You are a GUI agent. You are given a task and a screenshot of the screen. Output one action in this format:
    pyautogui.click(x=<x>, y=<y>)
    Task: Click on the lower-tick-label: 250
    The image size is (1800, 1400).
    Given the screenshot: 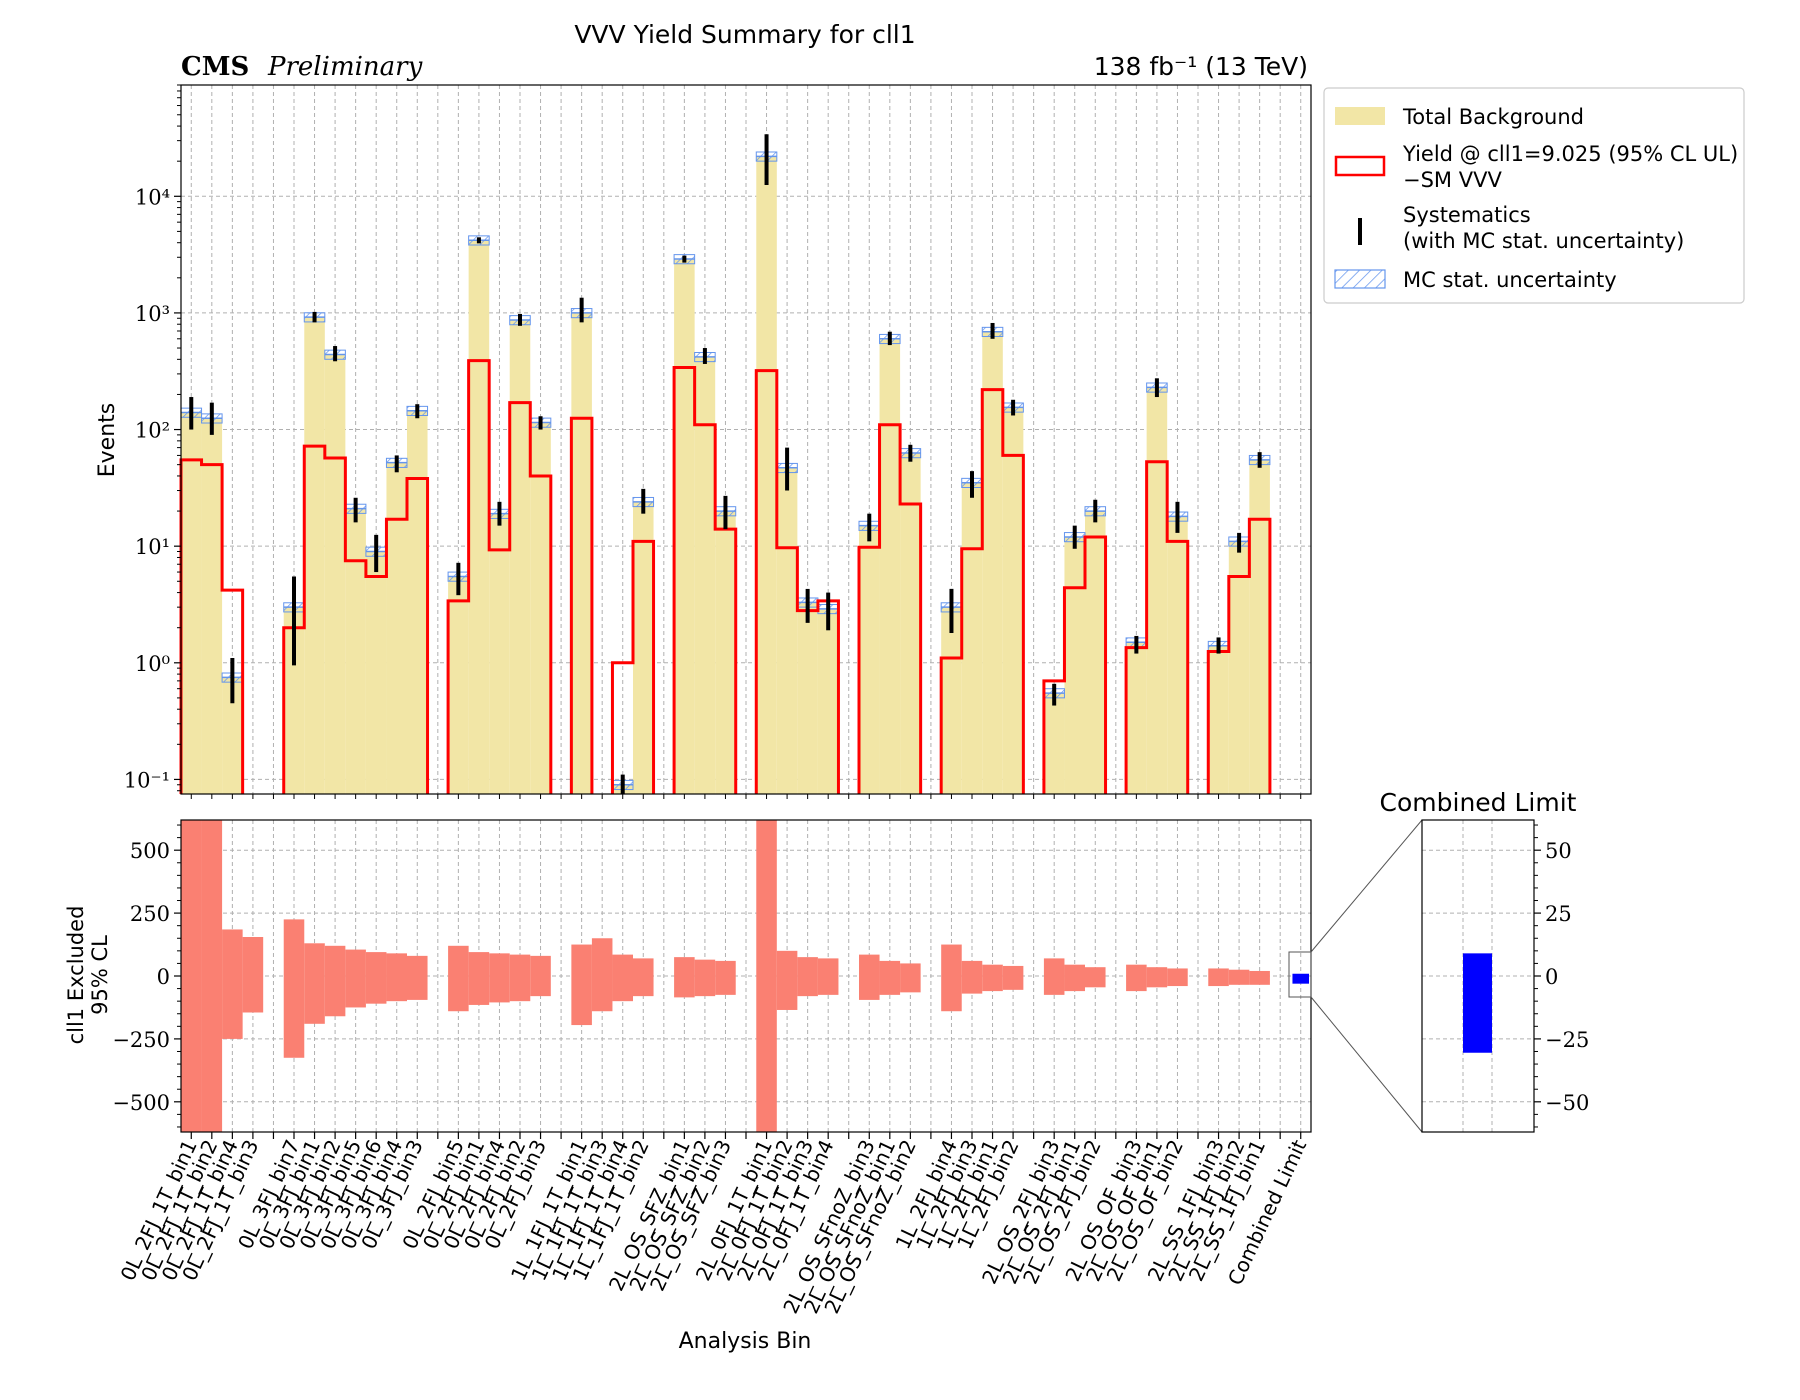 What is the action you would take?
    pyautogui.click(x=150, y=914)
    